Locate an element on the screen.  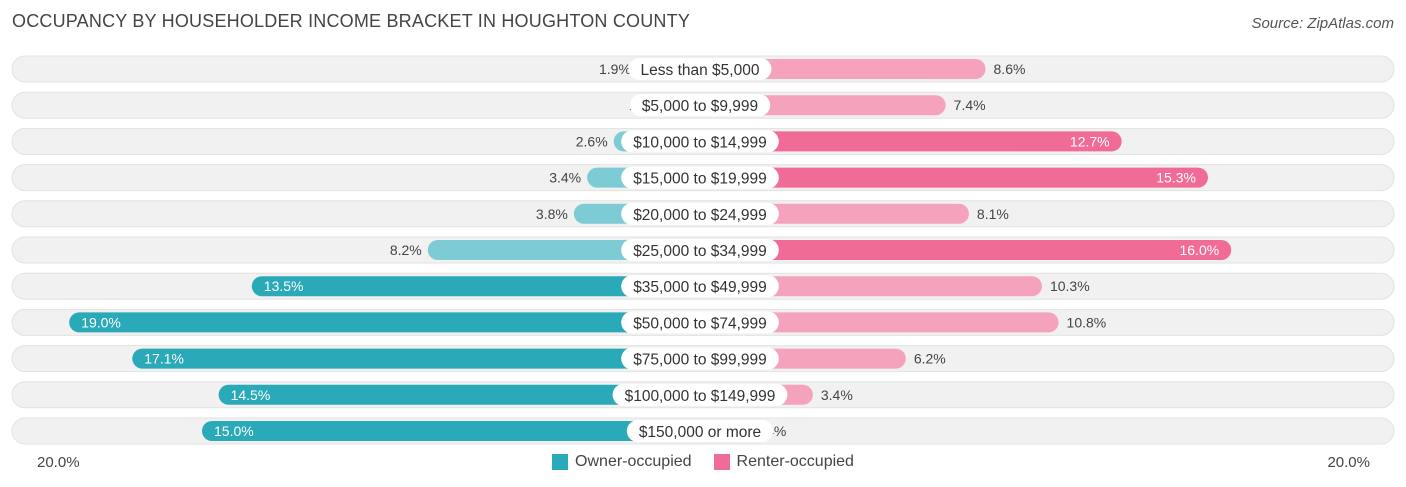
chart-row: 3.8% 8.1% $20,000 to $24,999 is located at coordinates (703, 214).